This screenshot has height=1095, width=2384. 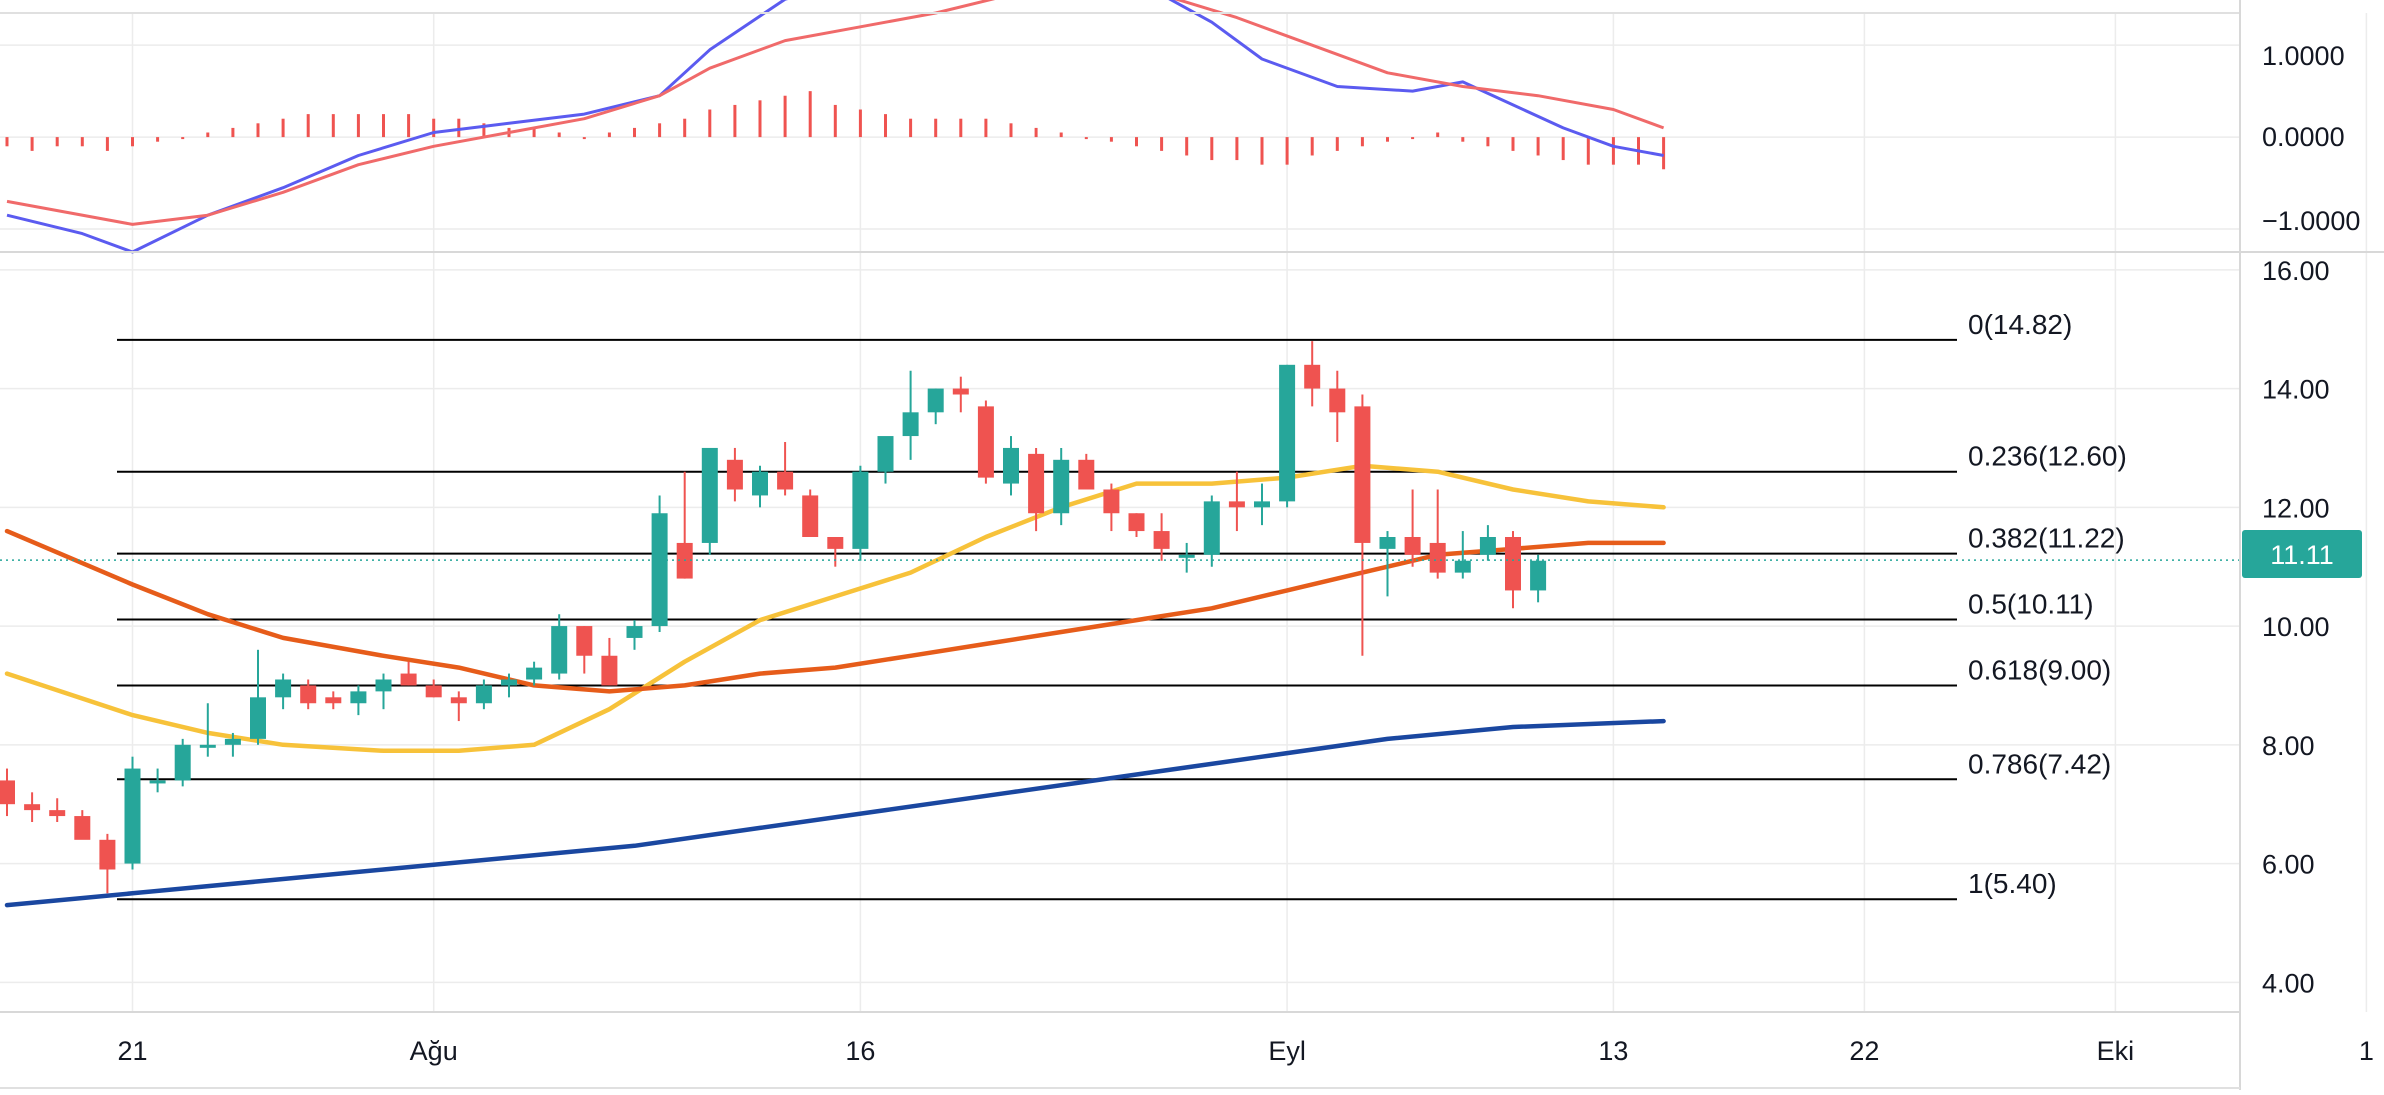 I want to click on time-axis-label: 16, so click(x=860, y=1051).